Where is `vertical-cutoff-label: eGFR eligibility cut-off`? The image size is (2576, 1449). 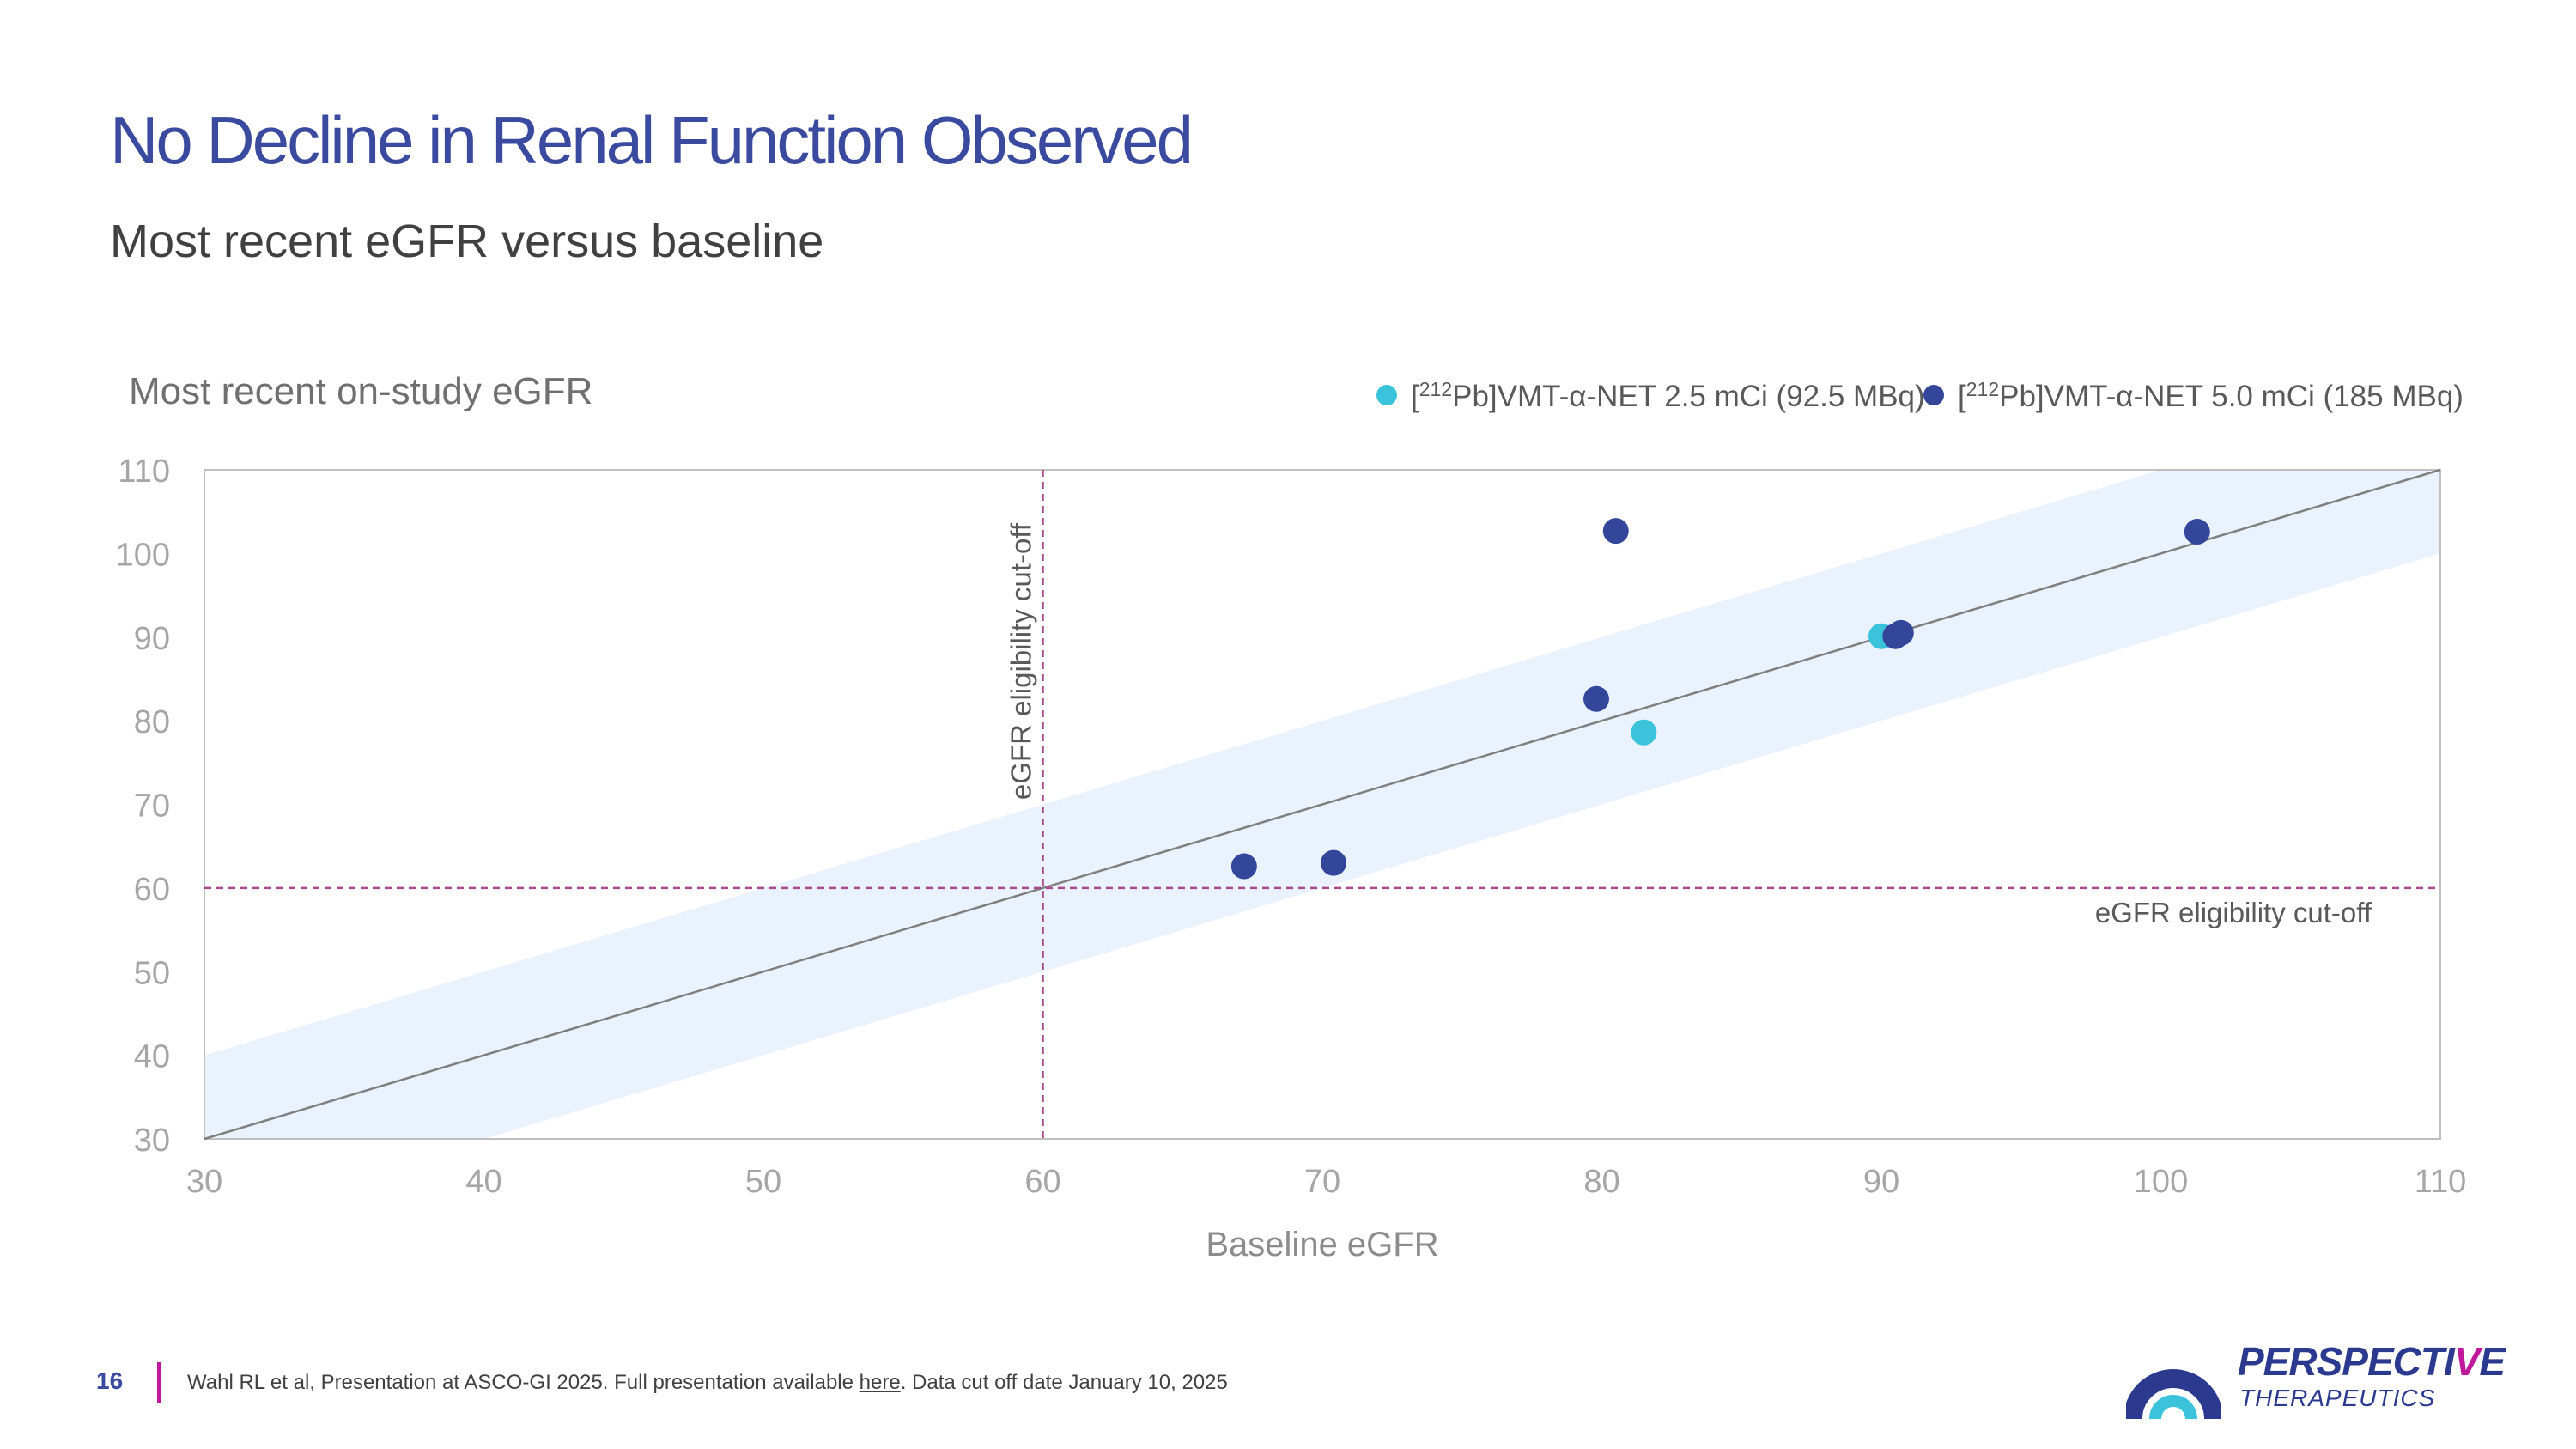
vertical-cutoff-label: eGFR eligibility cut-off is located at coordinates (1021, 661).